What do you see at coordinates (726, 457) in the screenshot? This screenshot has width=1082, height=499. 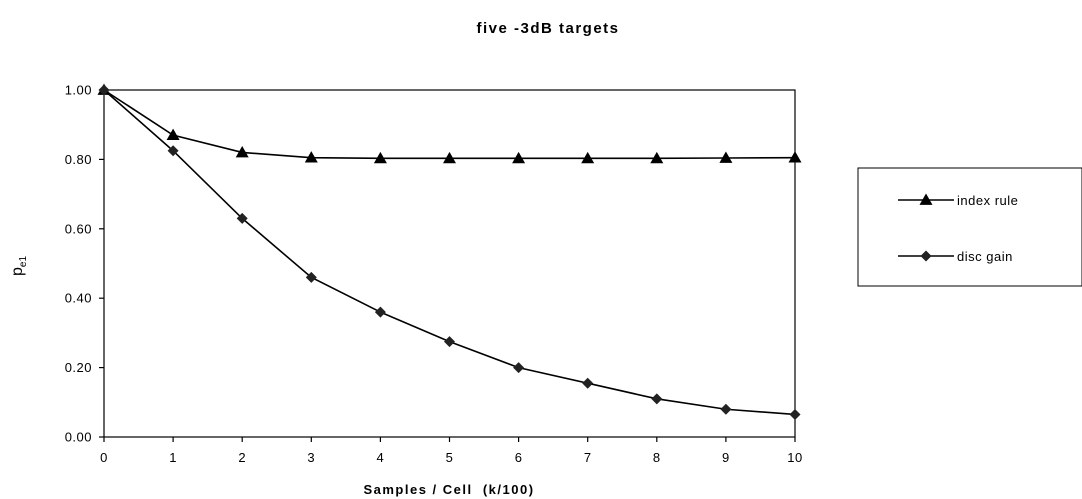 I see `x-tick-label: 9` at bounding box center [726, 457].